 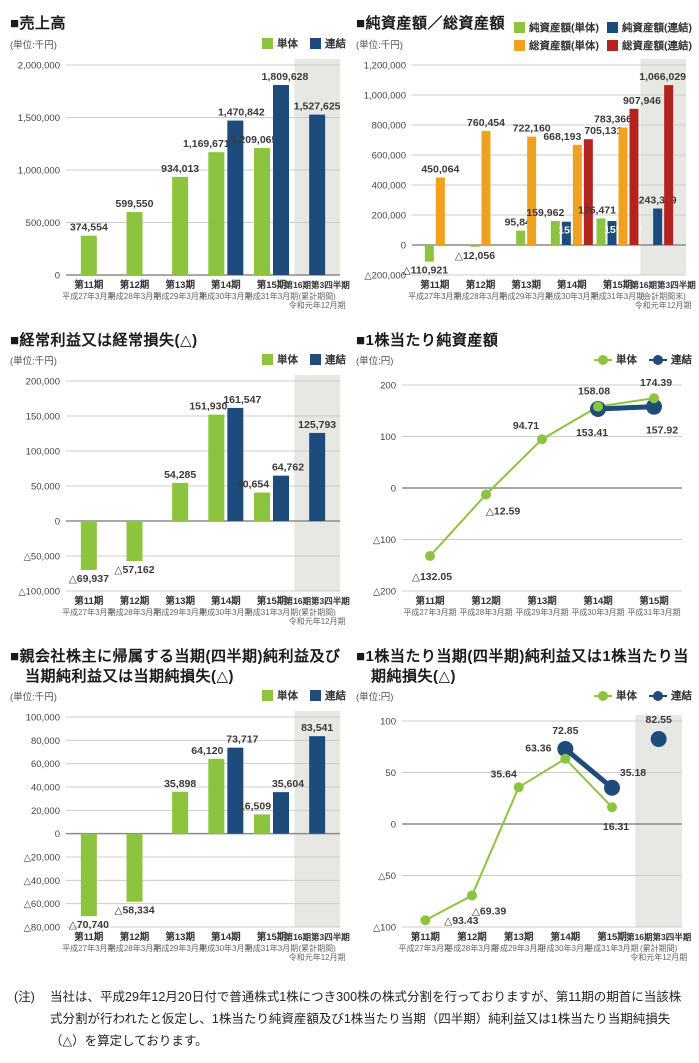 What do you see at coordinates (389, 155) in the screenshot?
I see `y-tick-label: 600,000` at bounding box center [389, 155].